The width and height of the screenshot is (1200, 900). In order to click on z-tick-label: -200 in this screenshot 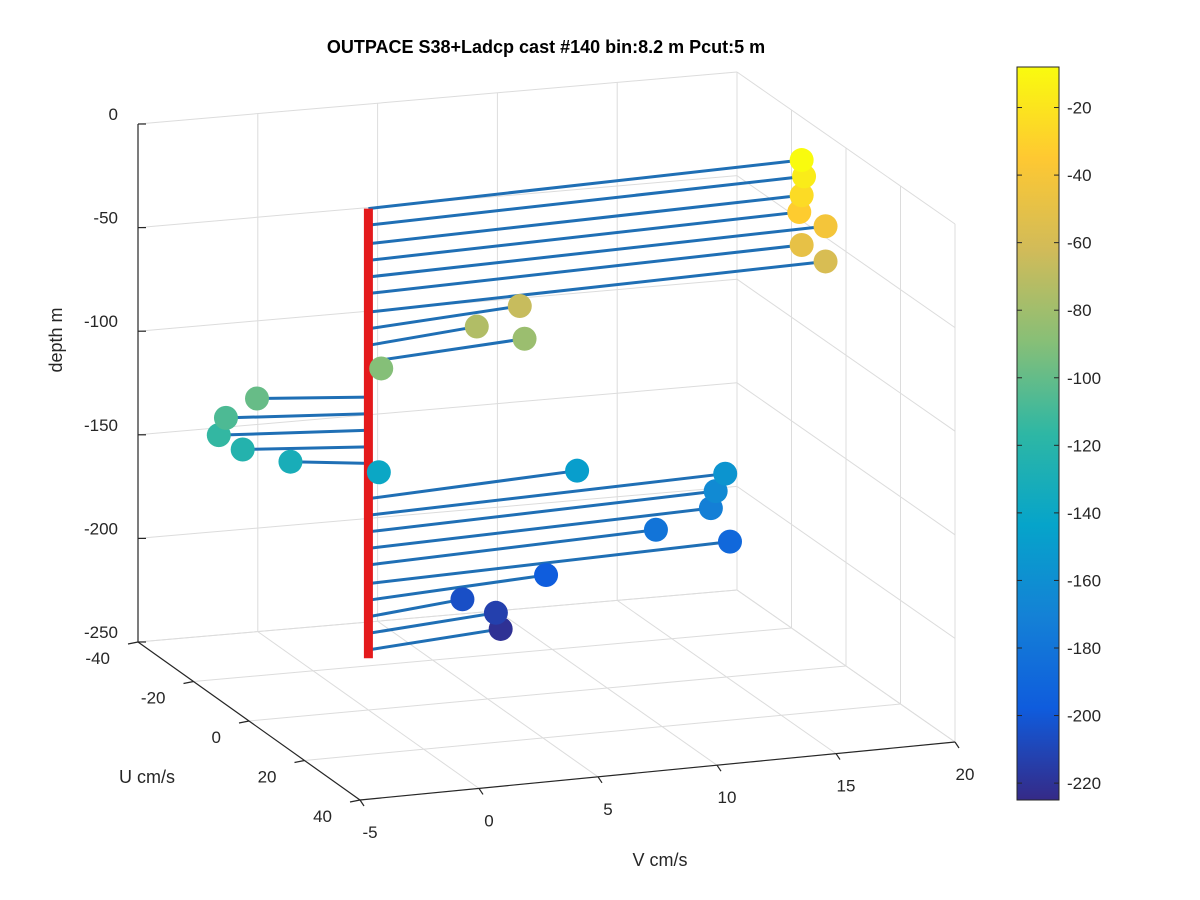, I will do `click(101, 528)`.